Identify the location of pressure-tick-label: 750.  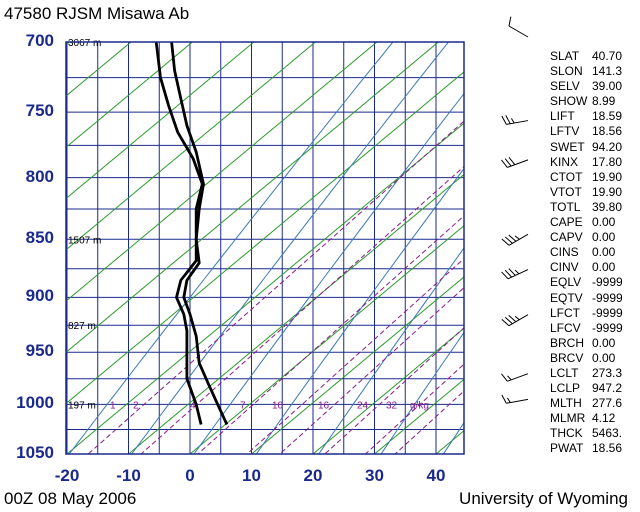
(39, 111).